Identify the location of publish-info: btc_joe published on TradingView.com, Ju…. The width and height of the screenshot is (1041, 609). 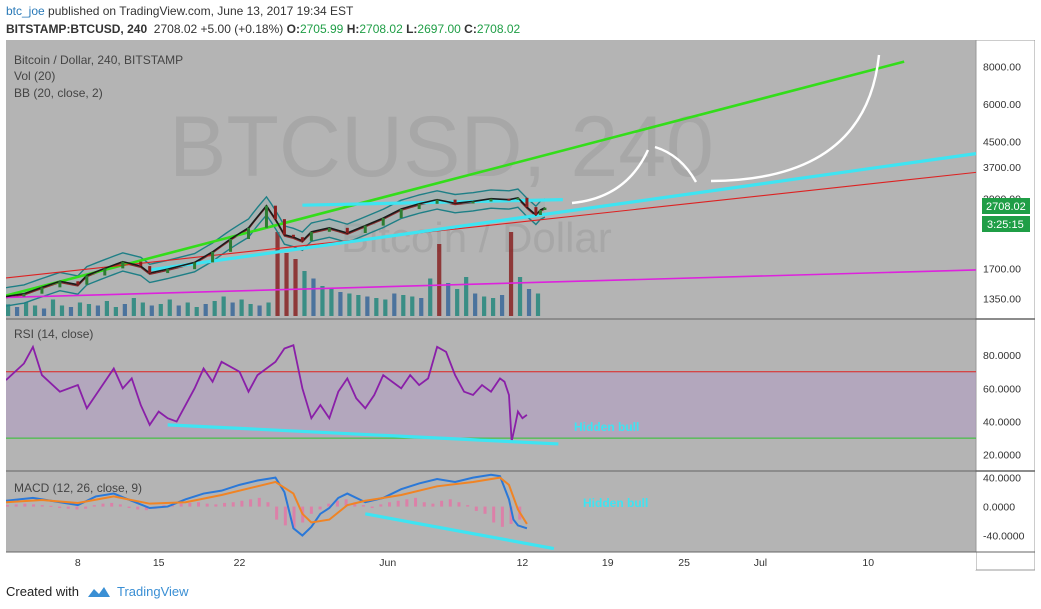
(179, 11).